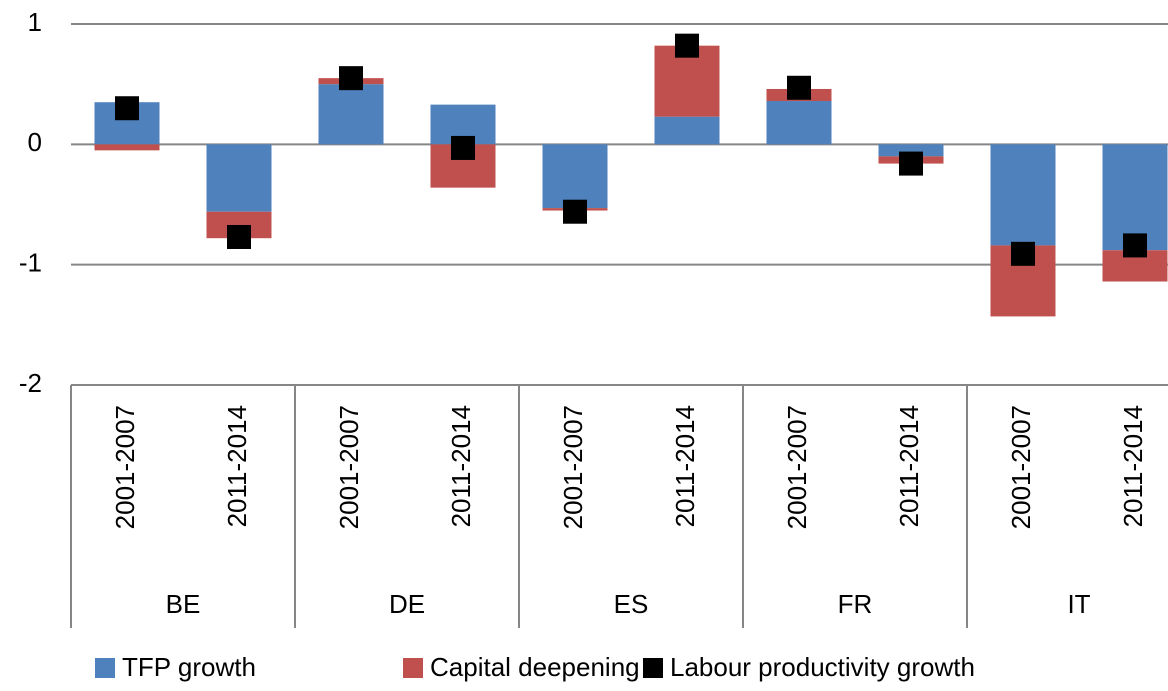 Image resolution: width=1168 pixels, height=691 pixels. What do you see at coordinates (407, 604) in the screenshot?
I see `group-label: DE` at bounding box center [407, 604].